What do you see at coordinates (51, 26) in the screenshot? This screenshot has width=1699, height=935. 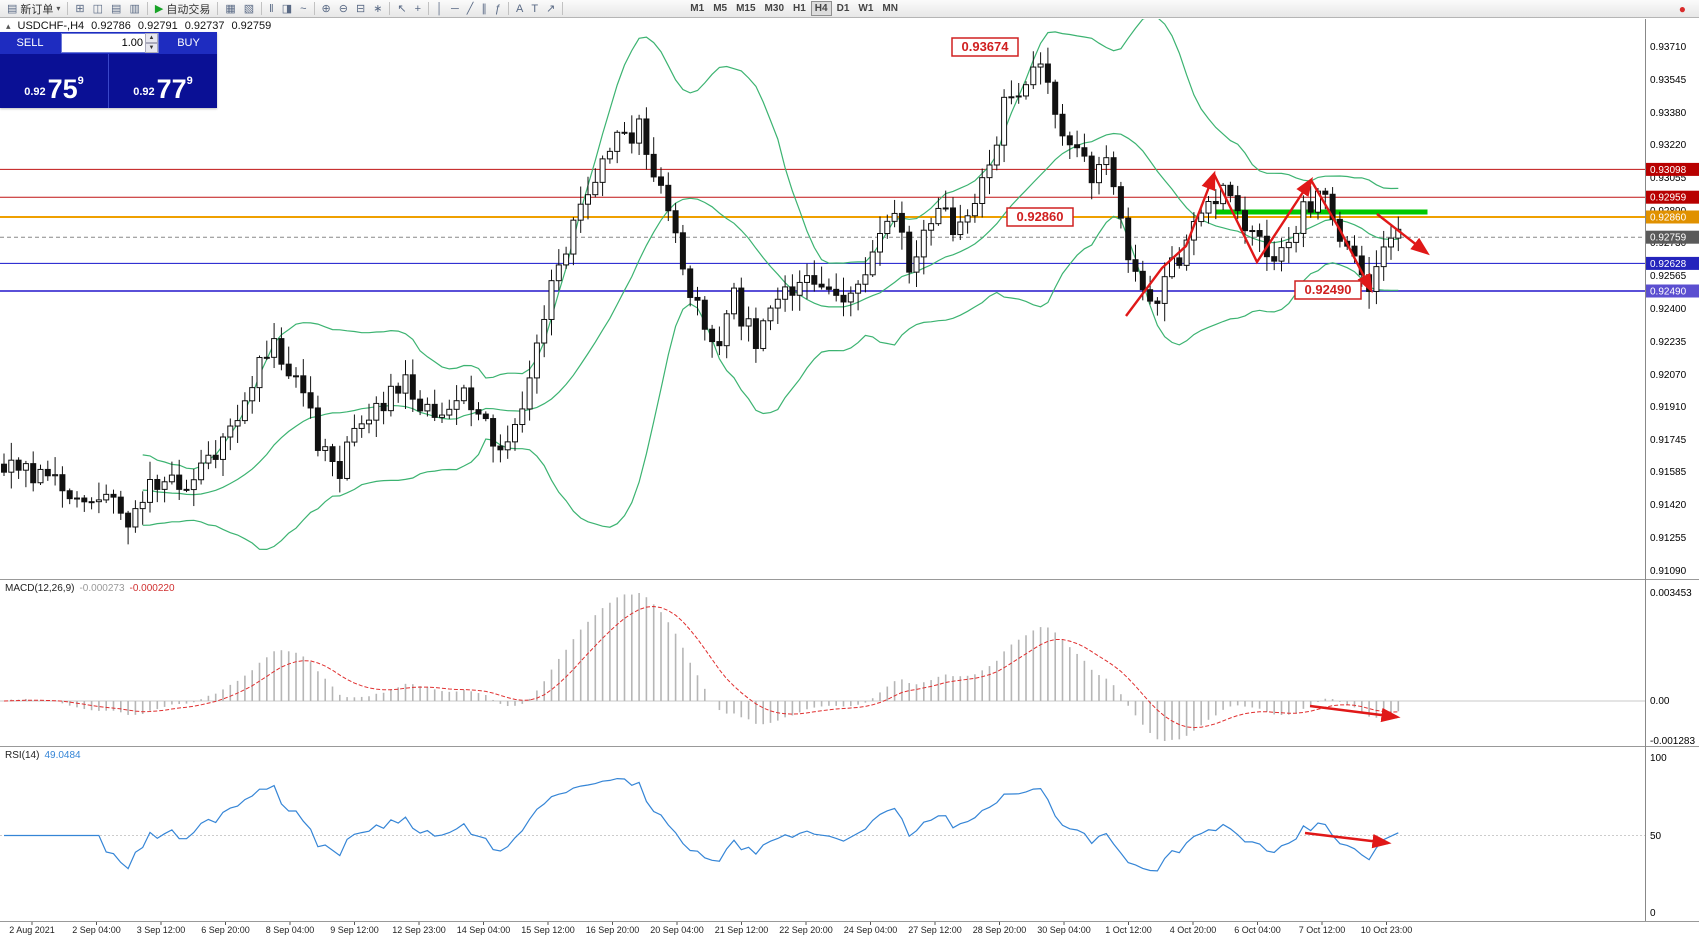 I see `symbol-label: USDCHF-,H4` at bounding box center [51, 26].